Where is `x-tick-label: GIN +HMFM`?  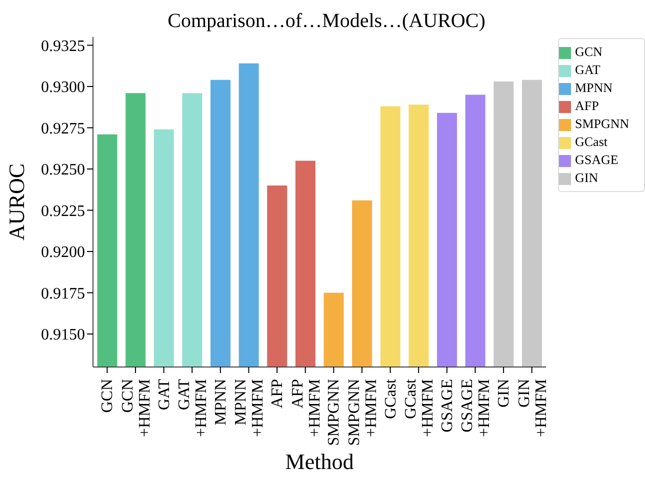
x-tick-label: GIN +HMFM is located at coordinates (533, 407).